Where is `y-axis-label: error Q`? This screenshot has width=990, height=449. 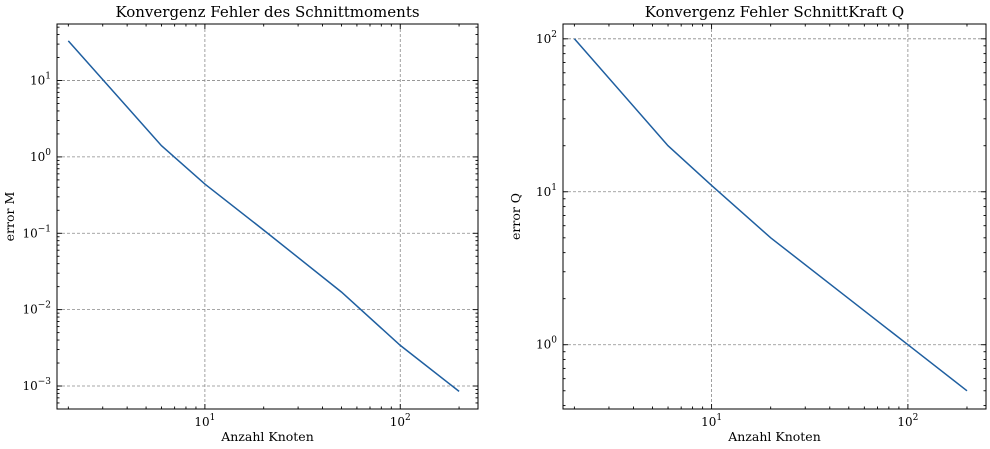
y-axis-label: error Q is located at coordinates (515, 216).